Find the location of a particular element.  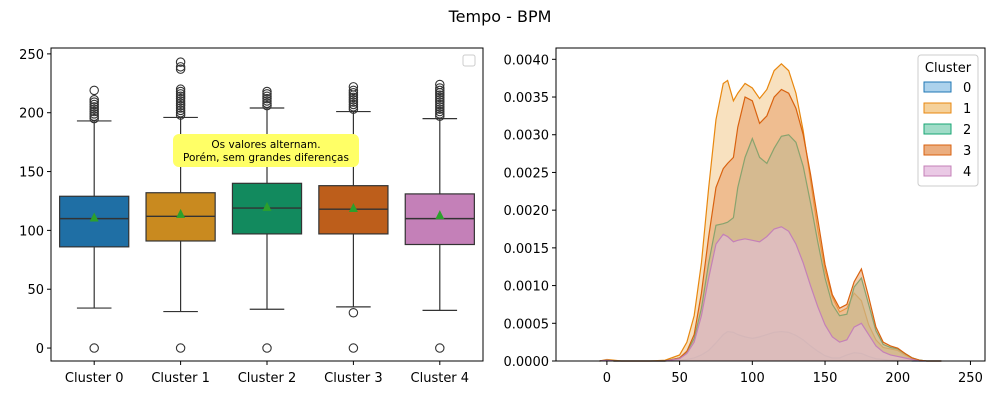

right-y-tick-label: 0.0030 is located at coordinates (527, 136).